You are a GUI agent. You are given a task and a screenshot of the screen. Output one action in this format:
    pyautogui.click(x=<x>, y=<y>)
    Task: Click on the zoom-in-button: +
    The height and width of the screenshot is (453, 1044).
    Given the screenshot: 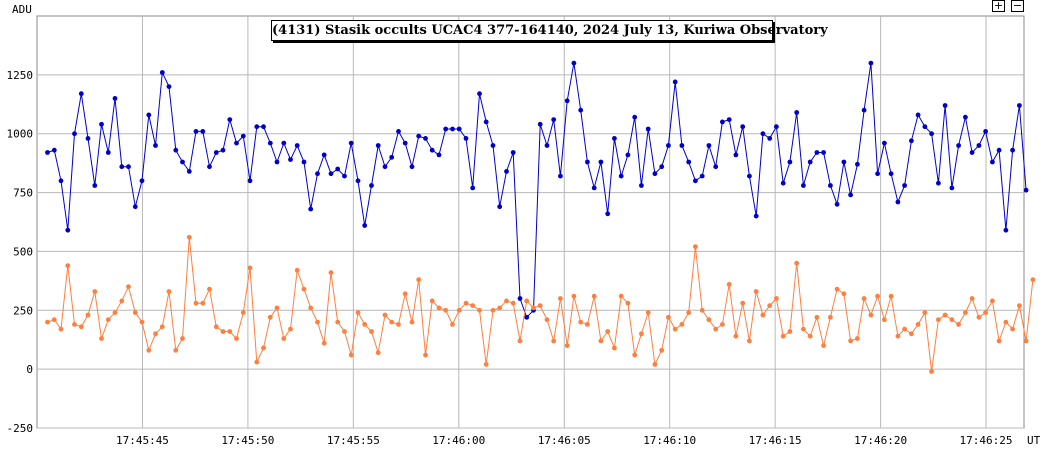 What is the action you would take?
    pyautogui.click(x=998, y=6)
    